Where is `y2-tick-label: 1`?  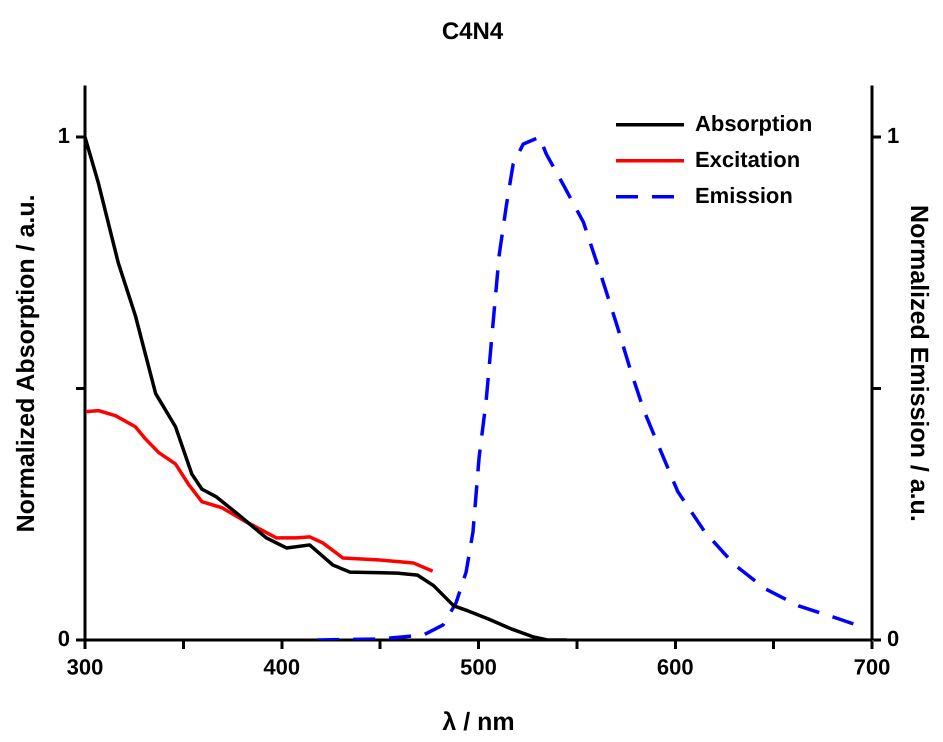 y2-tick-label: 1 is located at coordinates (893, 135).